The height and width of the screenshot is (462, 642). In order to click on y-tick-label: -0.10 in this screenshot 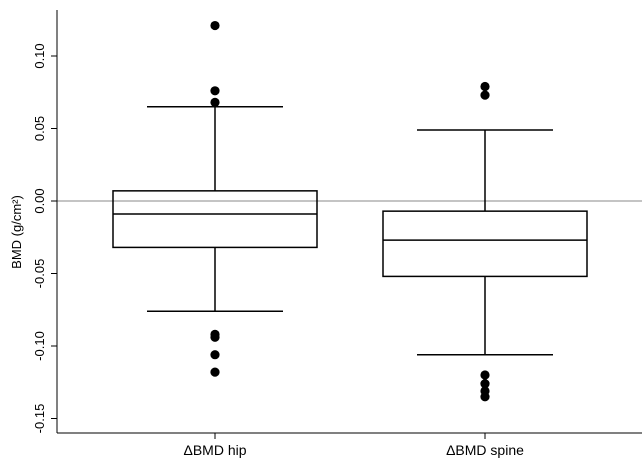, I will do `click(39, 346)`.